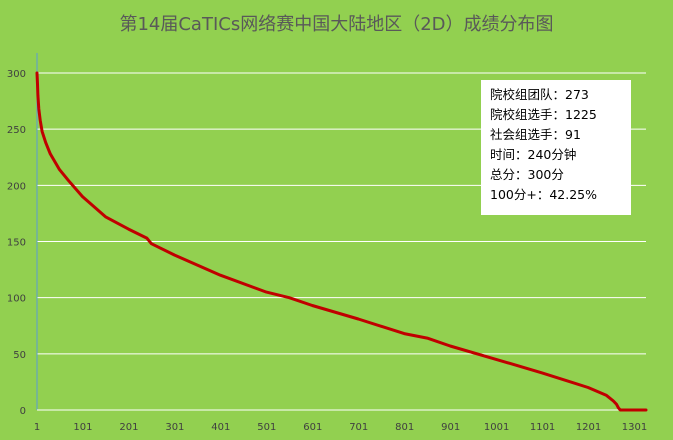 Image resolution: width=673 pixels, height=440 pixels. I want to click on y-tick-label: 0, so click(23, 411).